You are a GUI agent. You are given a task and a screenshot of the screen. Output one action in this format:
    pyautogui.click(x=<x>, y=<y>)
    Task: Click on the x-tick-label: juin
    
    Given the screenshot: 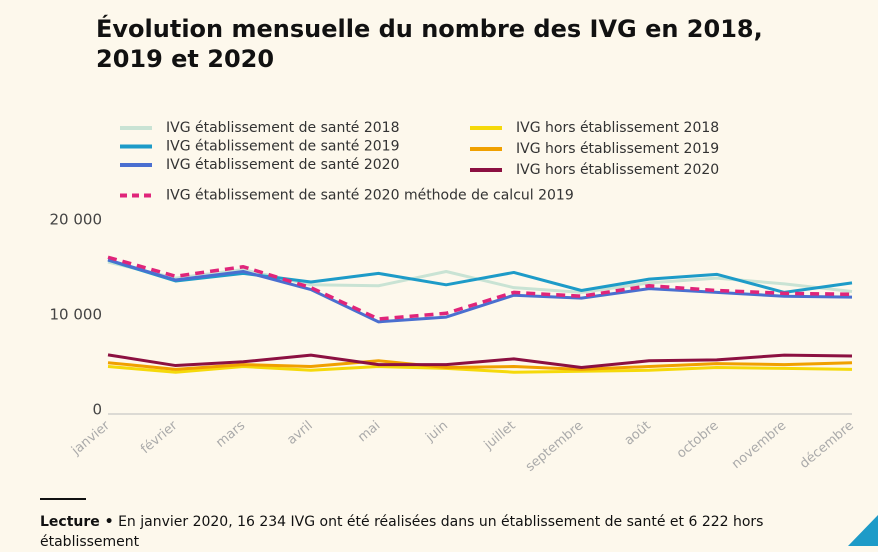 What is the action you would take?
    pyautogui.click(x=436, y=431)
    